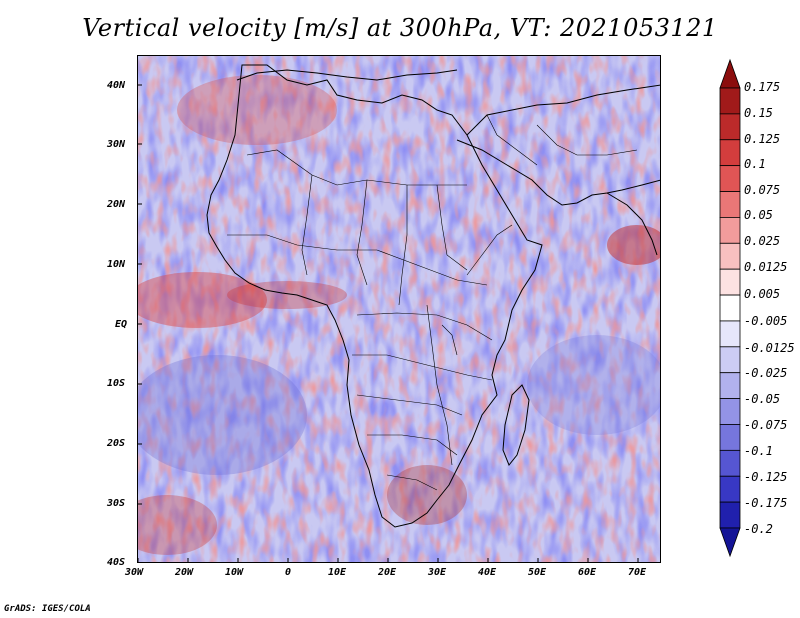  What do you see at coordinates (758, 215) in the screenshot?
I see `colorbar-label: 0.05` at bounding box center [758, 215].